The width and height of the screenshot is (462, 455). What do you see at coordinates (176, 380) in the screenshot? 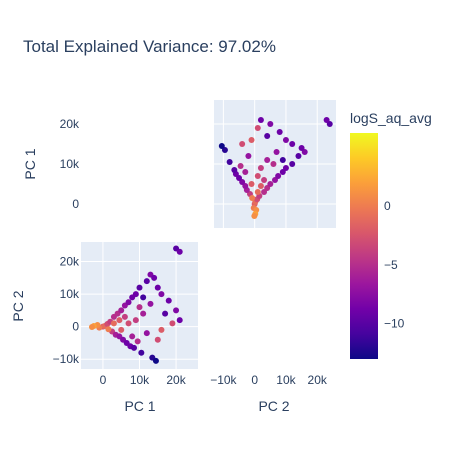
I see `x-tick-label-left: 20k` at bounding box center [176, 380].